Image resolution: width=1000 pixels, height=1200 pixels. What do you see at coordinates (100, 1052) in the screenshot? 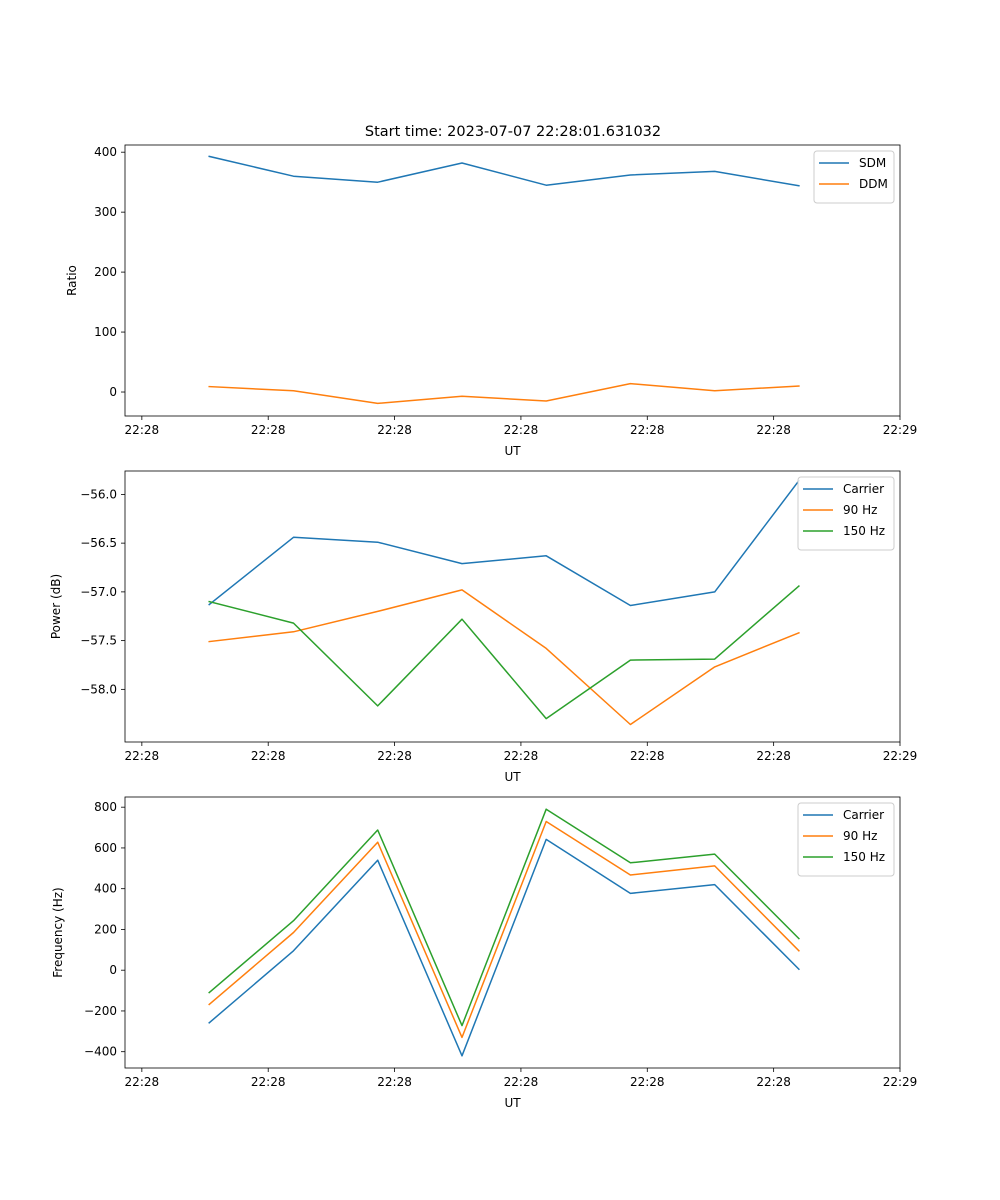
I see `frequency-y-tick-label: −400` at bounding box center [100, 1052].